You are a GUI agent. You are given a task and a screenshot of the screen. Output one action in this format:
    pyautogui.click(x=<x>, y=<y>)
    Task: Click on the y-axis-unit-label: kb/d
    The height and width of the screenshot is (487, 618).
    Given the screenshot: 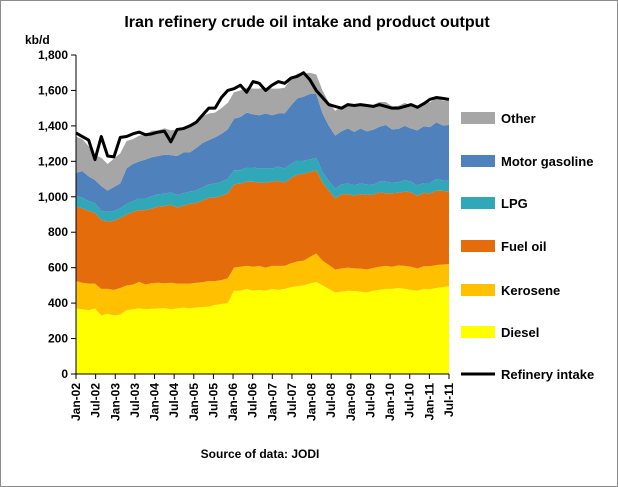 What is the action you would take?
    pyautogui.click(x=37, y=40)
    